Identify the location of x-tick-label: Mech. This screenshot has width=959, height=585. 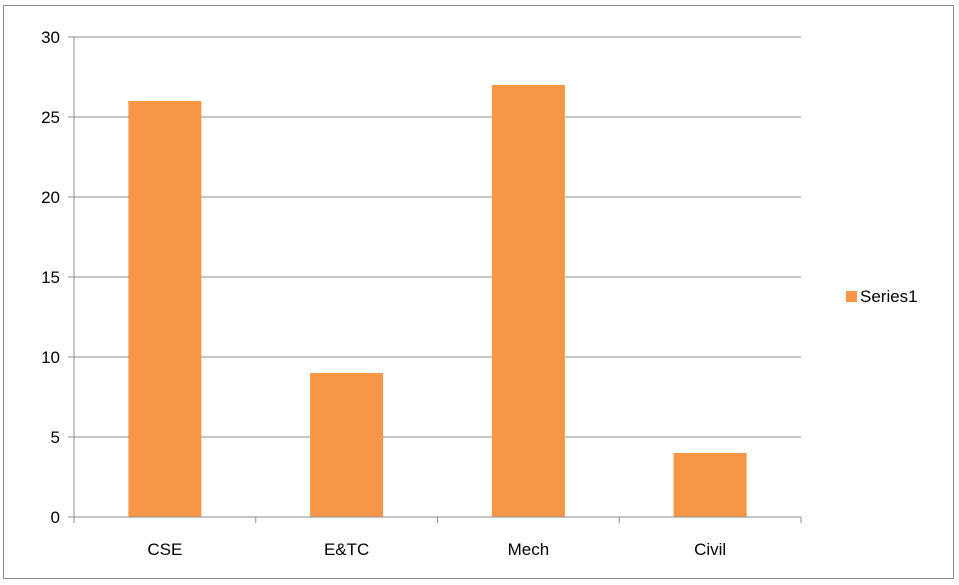
(529, 549).